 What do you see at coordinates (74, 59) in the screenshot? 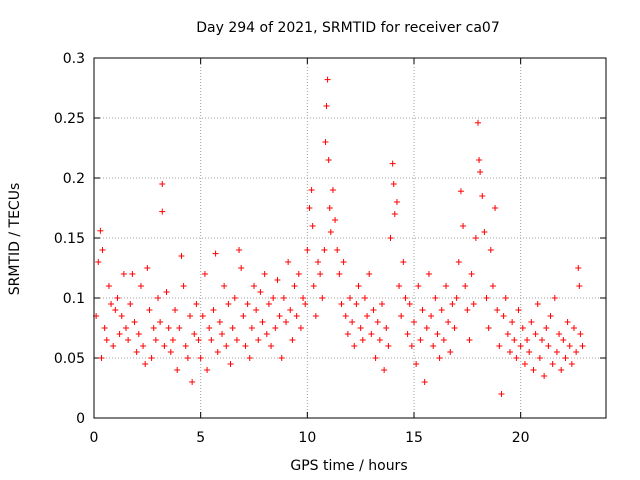
I see `y-tick-label: 0.3` at bounding box center [74, 59].